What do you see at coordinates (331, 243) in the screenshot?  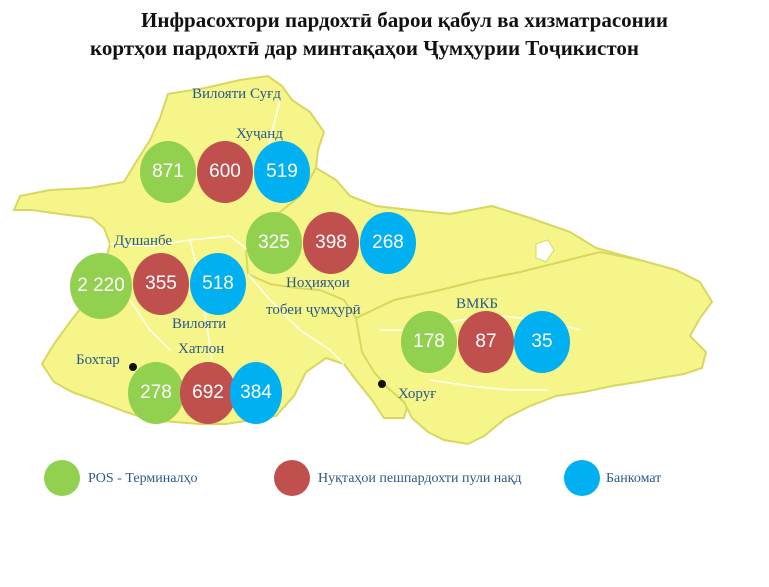 I see `rrp-cash-bubble: 398` at bounding box center [331, 243].